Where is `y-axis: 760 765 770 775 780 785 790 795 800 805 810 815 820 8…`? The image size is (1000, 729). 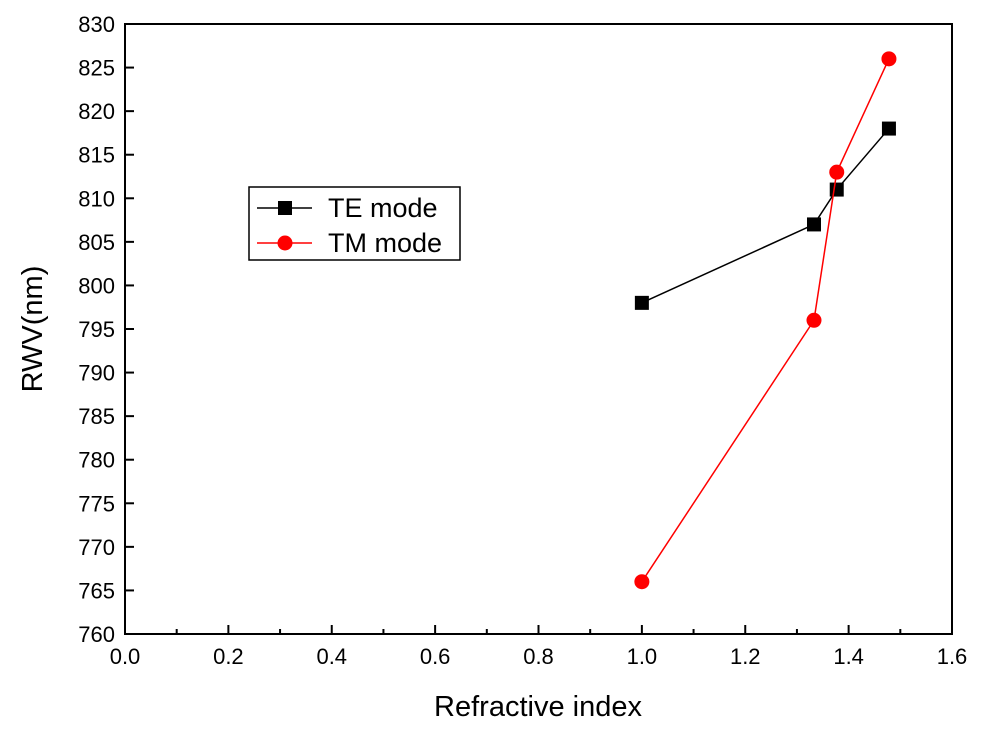
y-axis: 760 765 770 775 780 785 790 795 800 805 810 815 820 8… is located at coordinates (106, 329).